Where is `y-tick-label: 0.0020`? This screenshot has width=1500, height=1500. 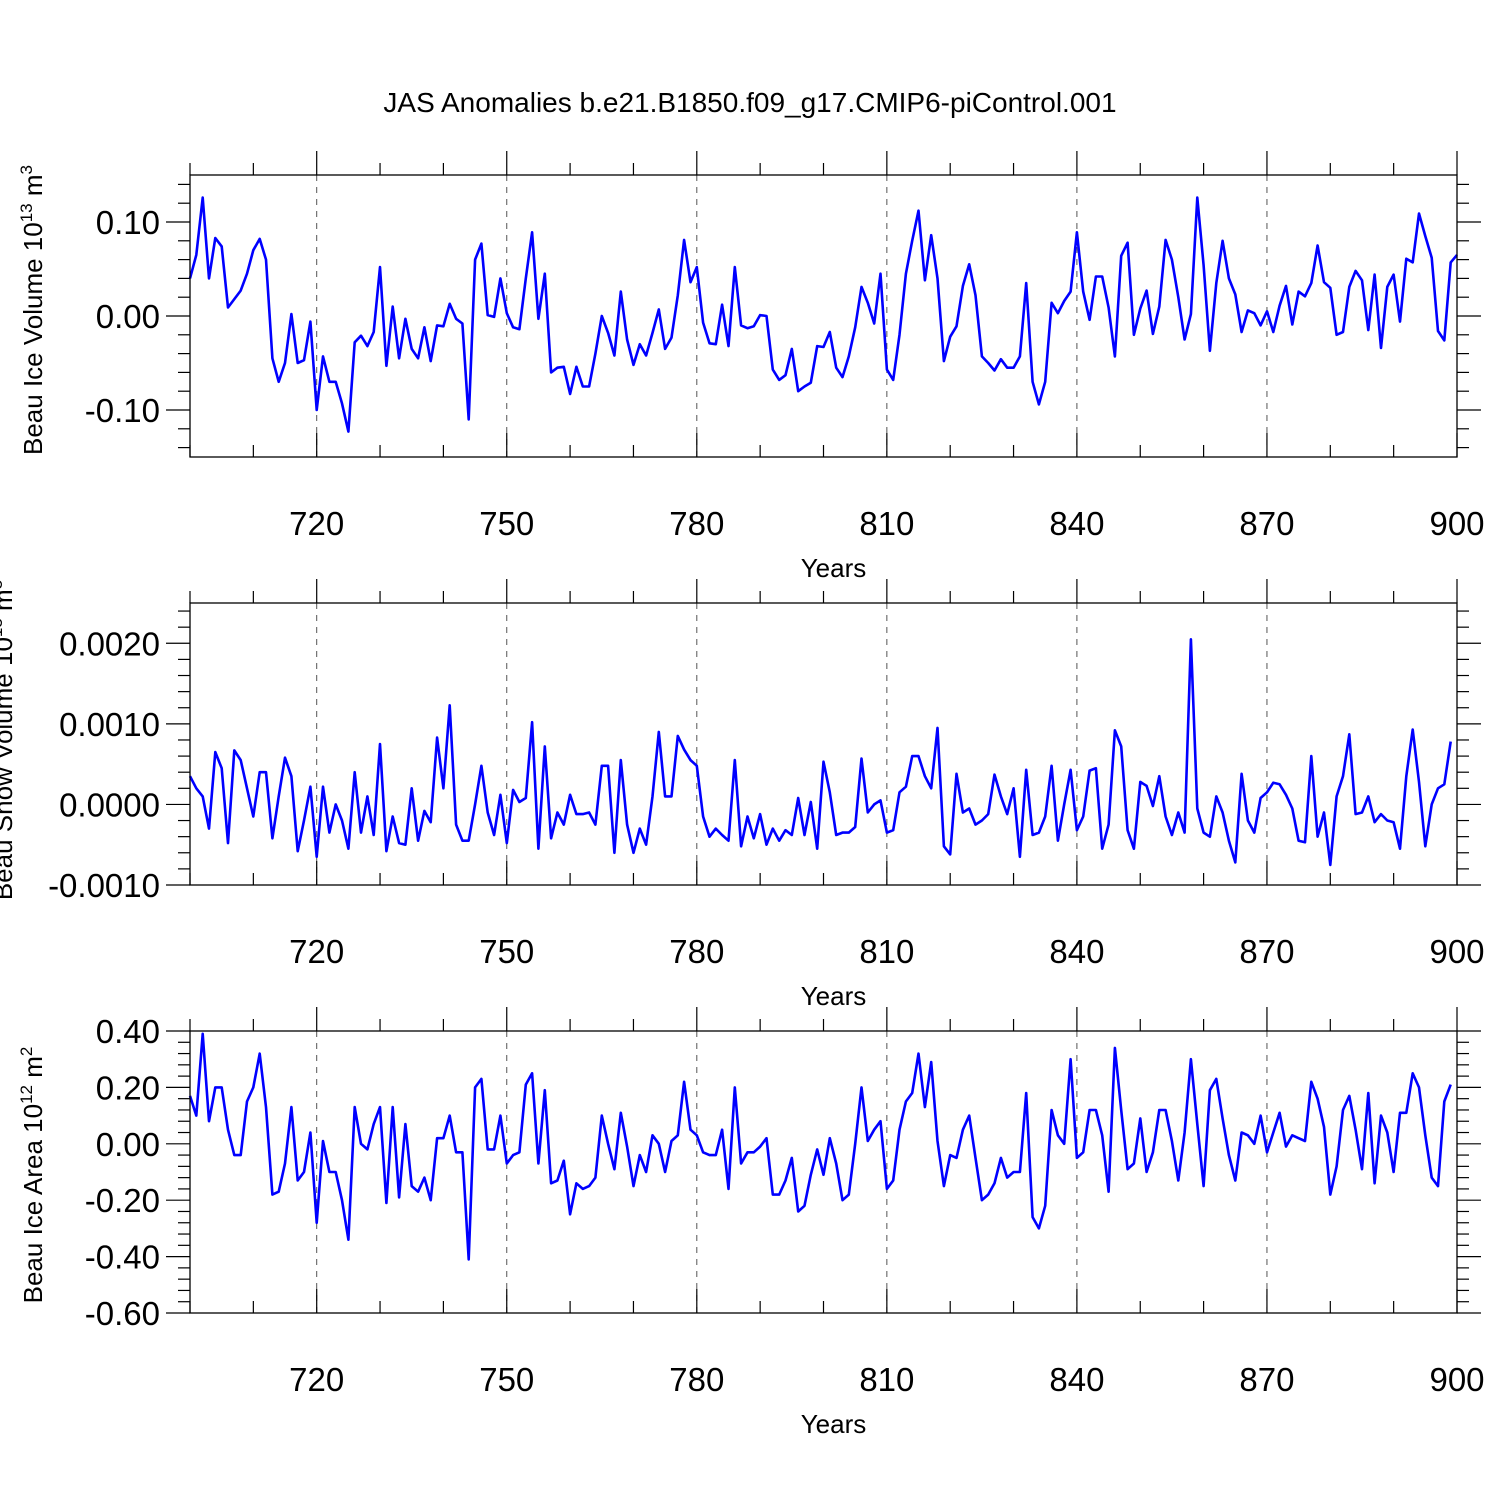
y-tick-label: 0.0020 is located at coordinates (109, 643).